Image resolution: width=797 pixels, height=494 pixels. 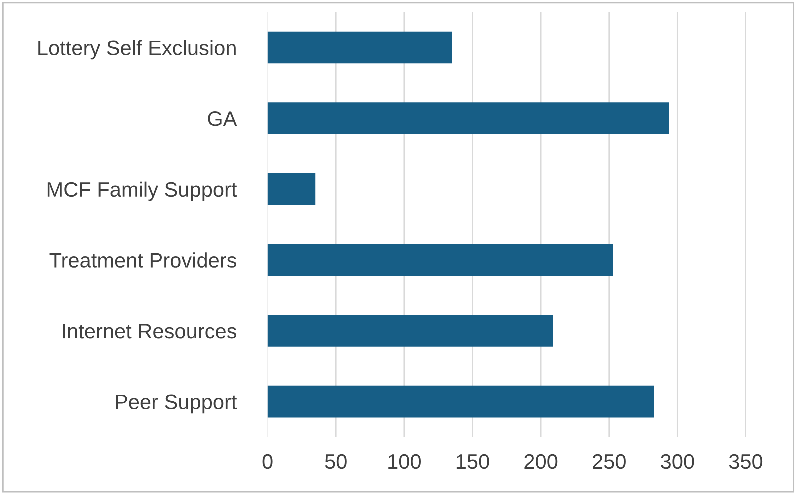 I want to click on y-tick-label: Peer Support, so click(x=177, y=404).